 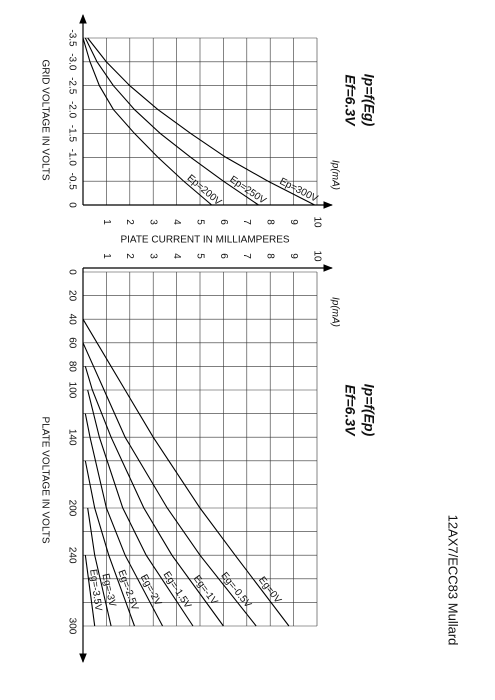 What do you see at coordinates (71, 62) in the screenshot?
I see `voltage-tick-label: -3.0` at bounding box center [71, 62].